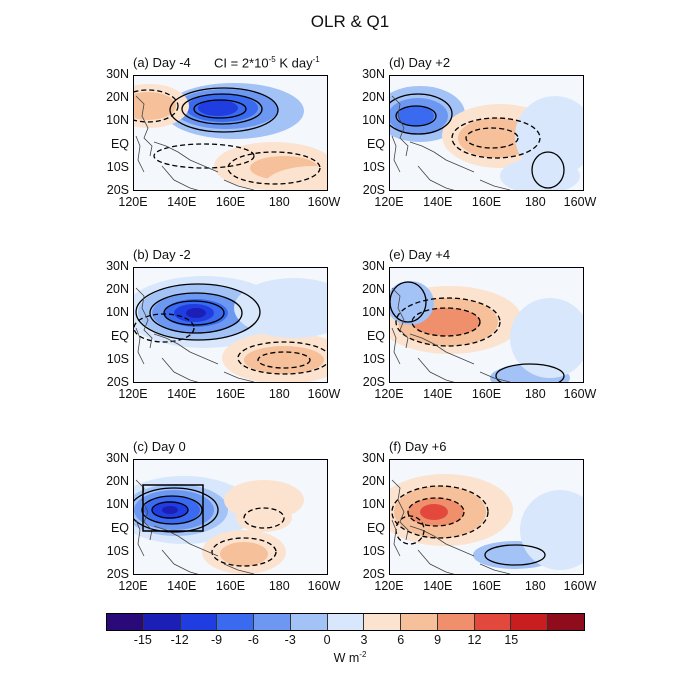  What do you see at coordinates (179, 640) in the screenshot?
I see `colorbar-tick-label: -12` at bounding box center [179, 640].